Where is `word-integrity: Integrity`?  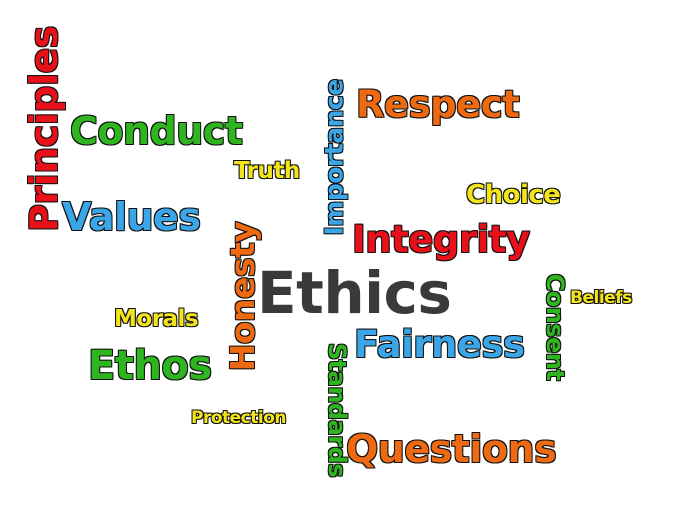 word-integrity: Integrity is located at coordinates (441, 239).